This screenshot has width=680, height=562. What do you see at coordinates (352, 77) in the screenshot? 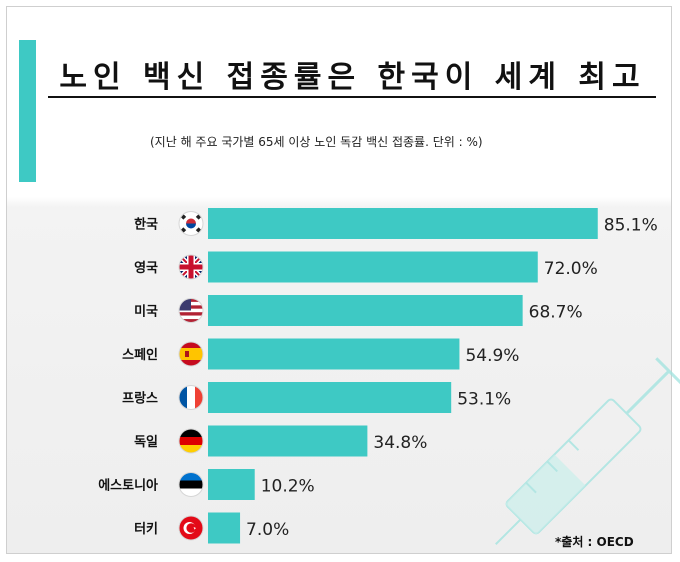
I see `chart-title: 노인 백신 접종률은 한국이 세계 최고` at bounding box center [352, 77].